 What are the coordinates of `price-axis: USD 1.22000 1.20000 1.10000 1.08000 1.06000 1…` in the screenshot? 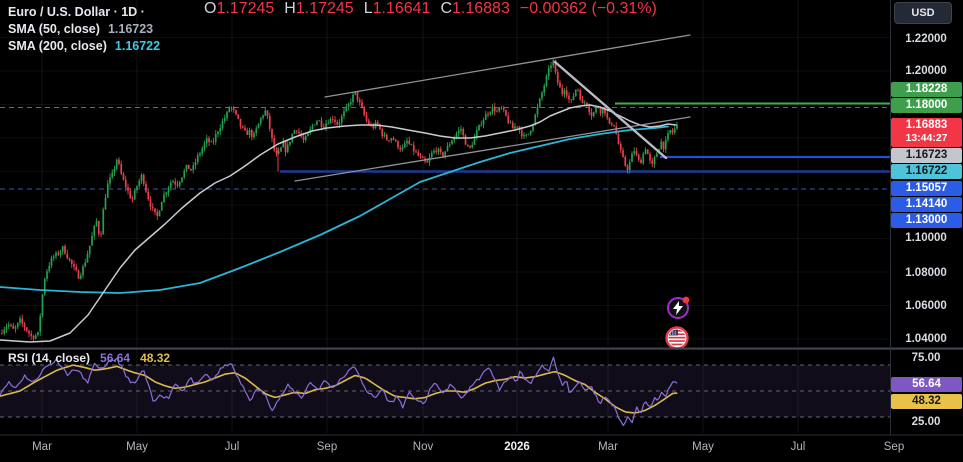 It's located at (927, 231).